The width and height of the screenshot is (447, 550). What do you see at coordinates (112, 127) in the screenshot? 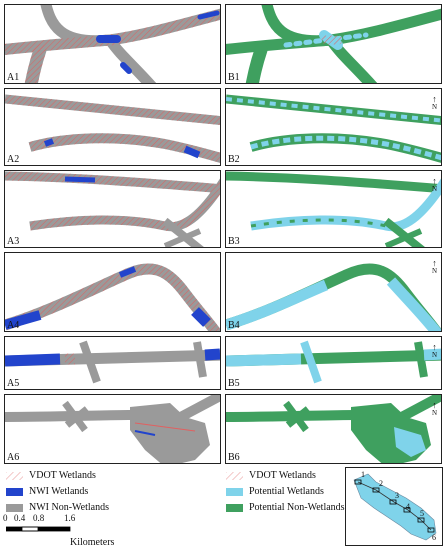
I see `map-panel-a2: A2` at bounding box center [112, 127].